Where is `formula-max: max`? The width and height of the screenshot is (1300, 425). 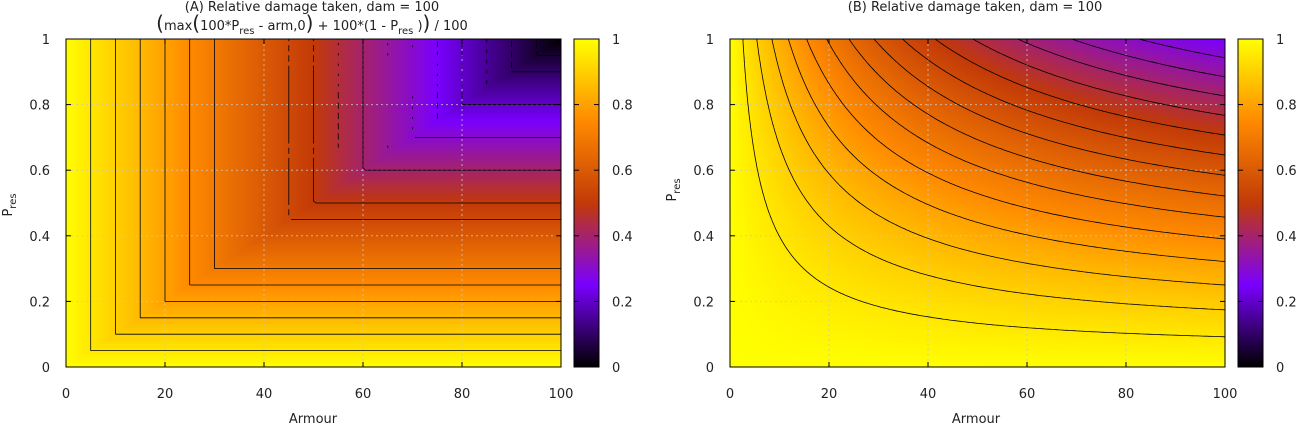 formula-max: max is located at coordinates (178, 26).